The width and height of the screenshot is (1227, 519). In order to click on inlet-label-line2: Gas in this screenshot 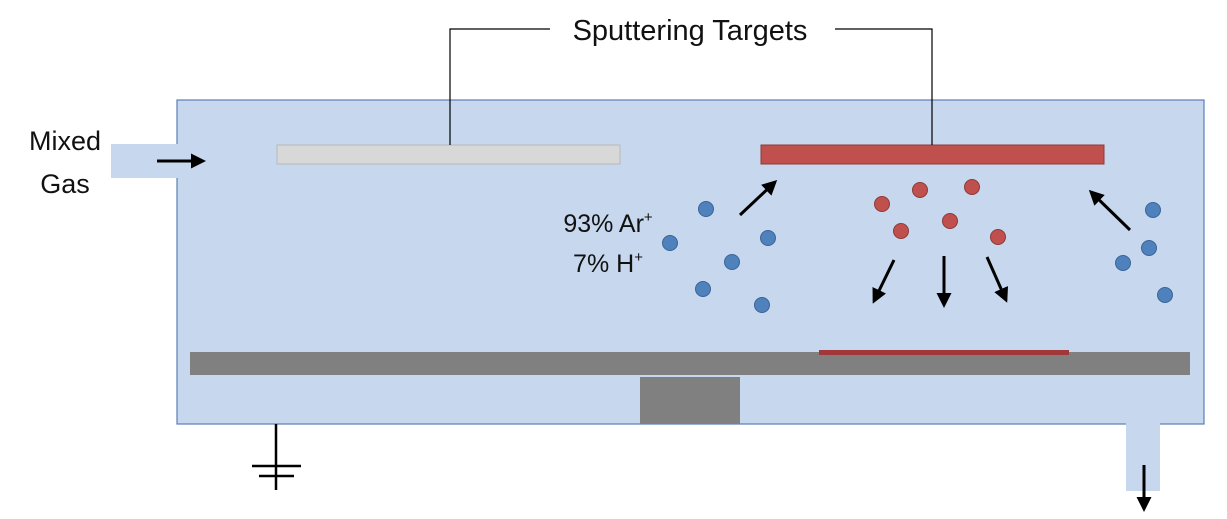, I will do `click(65, 184)`.